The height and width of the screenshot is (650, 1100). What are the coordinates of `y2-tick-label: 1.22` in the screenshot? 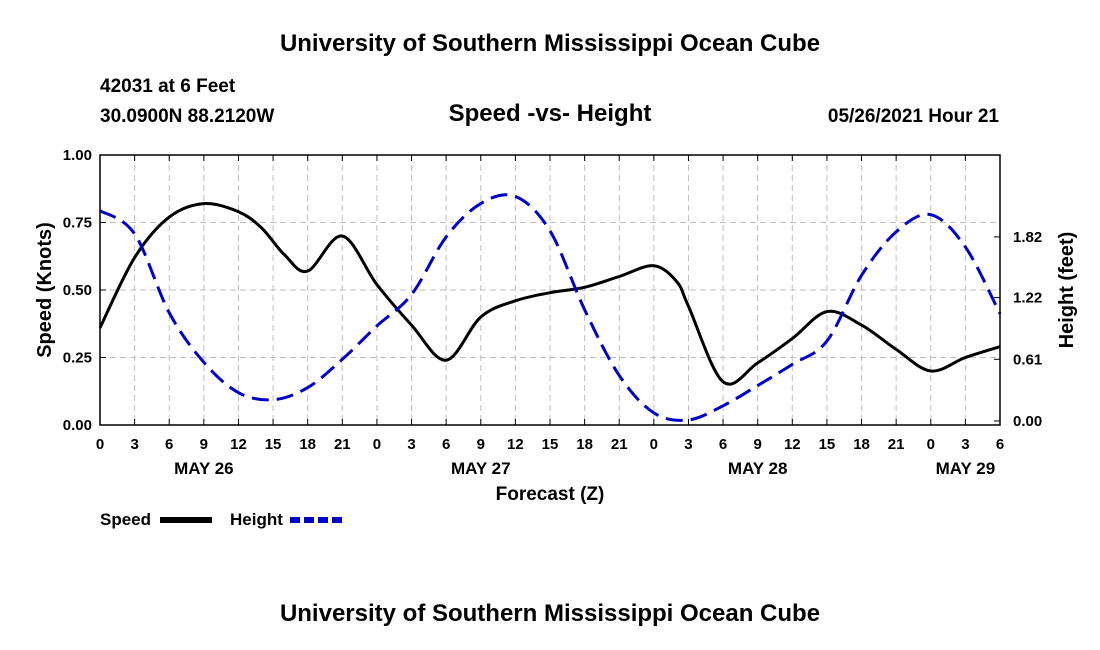 It's located at (1027, 298).